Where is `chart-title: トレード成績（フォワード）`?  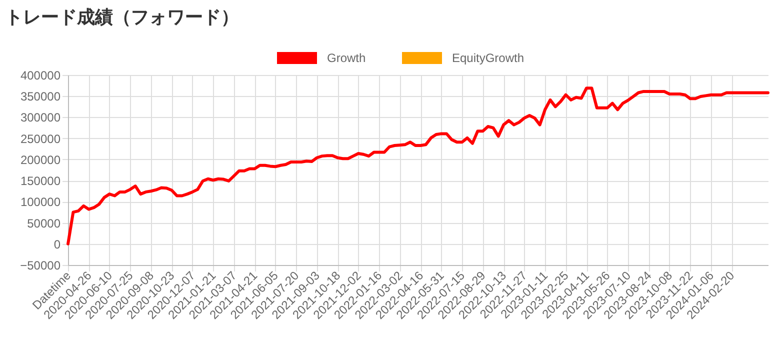
chart-title: トレード成績（フォワード） is located at coordinates (122, 17).